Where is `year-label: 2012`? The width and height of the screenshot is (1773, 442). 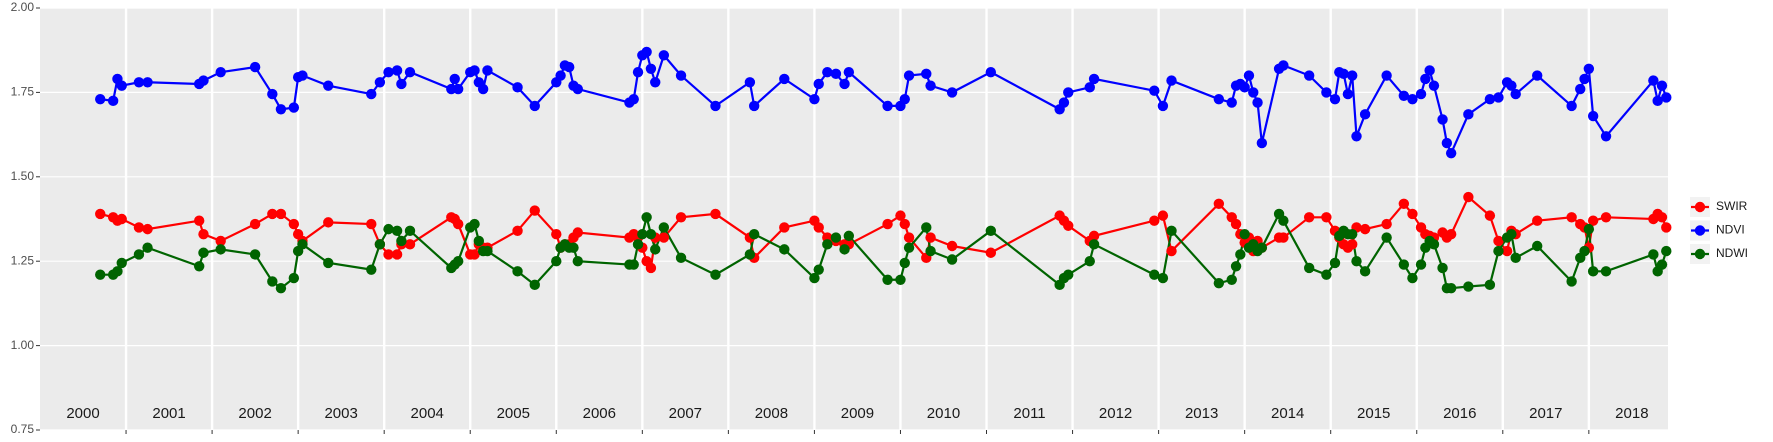 year-label: 2012 is located at coordinates (1115, 413).